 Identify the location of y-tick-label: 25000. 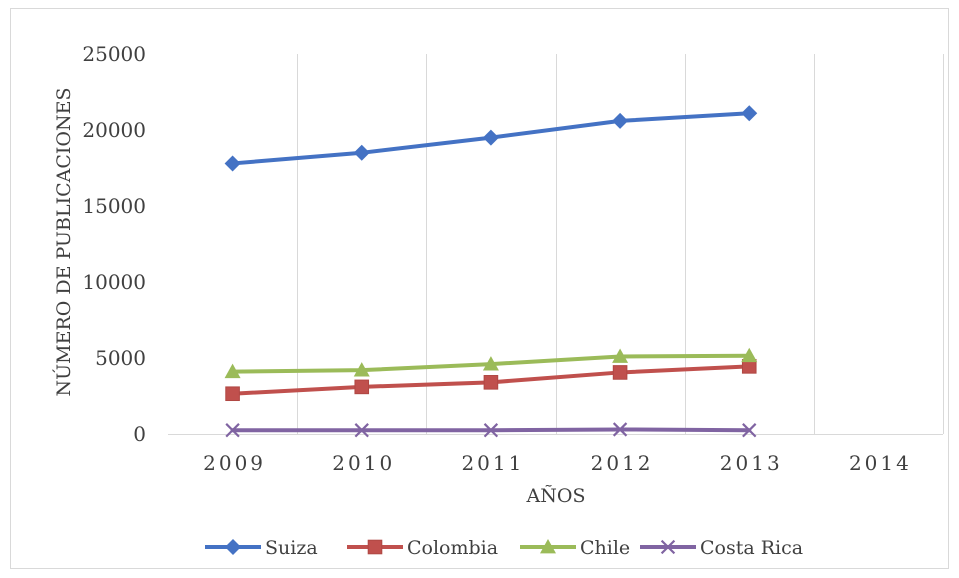
(114, 54).